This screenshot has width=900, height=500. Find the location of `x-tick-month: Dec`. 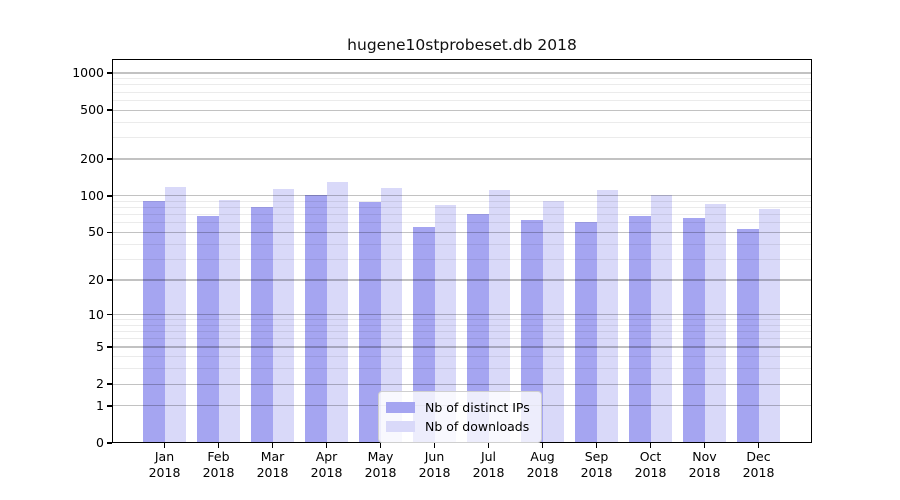

x-tick-month: Dec is located at coordinates (758, 456).